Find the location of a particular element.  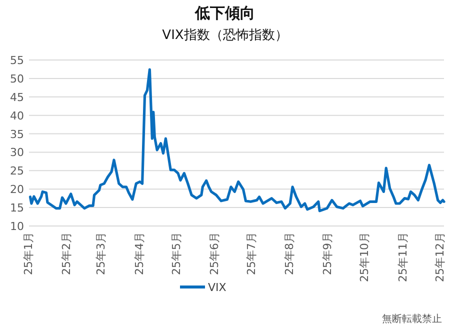

x-tick-label: 25年7月 is located at coordinates (251, 253).